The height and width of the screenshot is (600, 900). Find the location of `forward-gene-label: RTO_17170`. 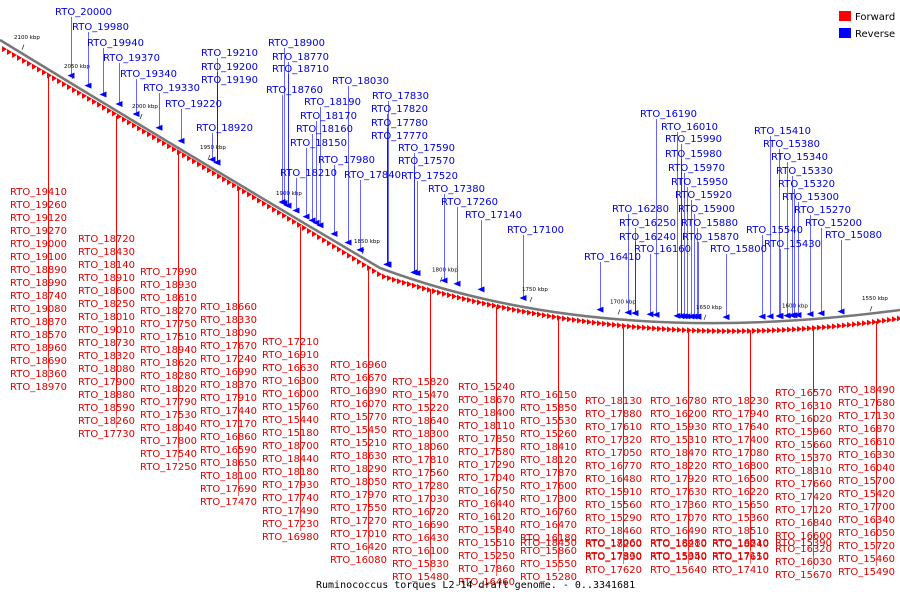

forward-gene-label: RTO_17170 is located at coordinates (228, 424).